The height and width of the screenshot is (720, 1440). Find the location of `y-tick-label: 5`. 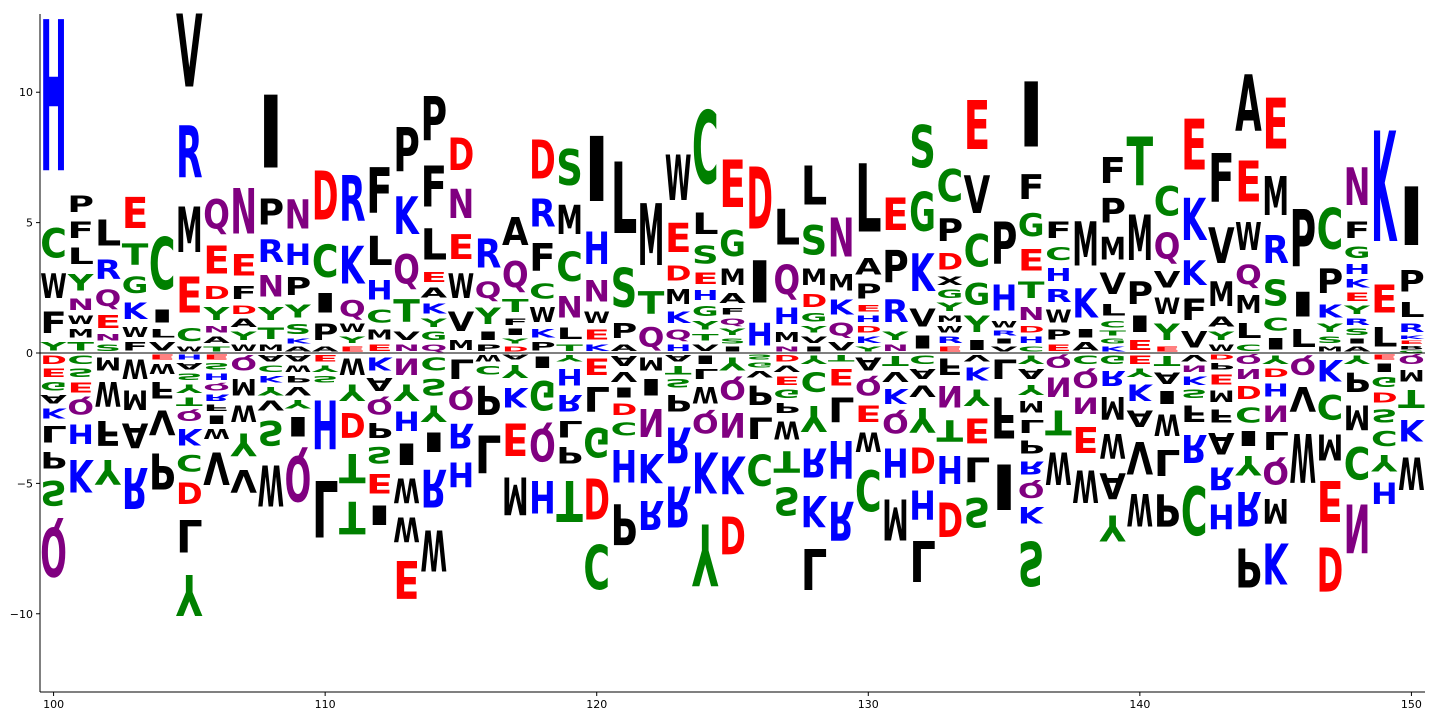

y-tick-label: 5 is located at coordinates (29, 223).